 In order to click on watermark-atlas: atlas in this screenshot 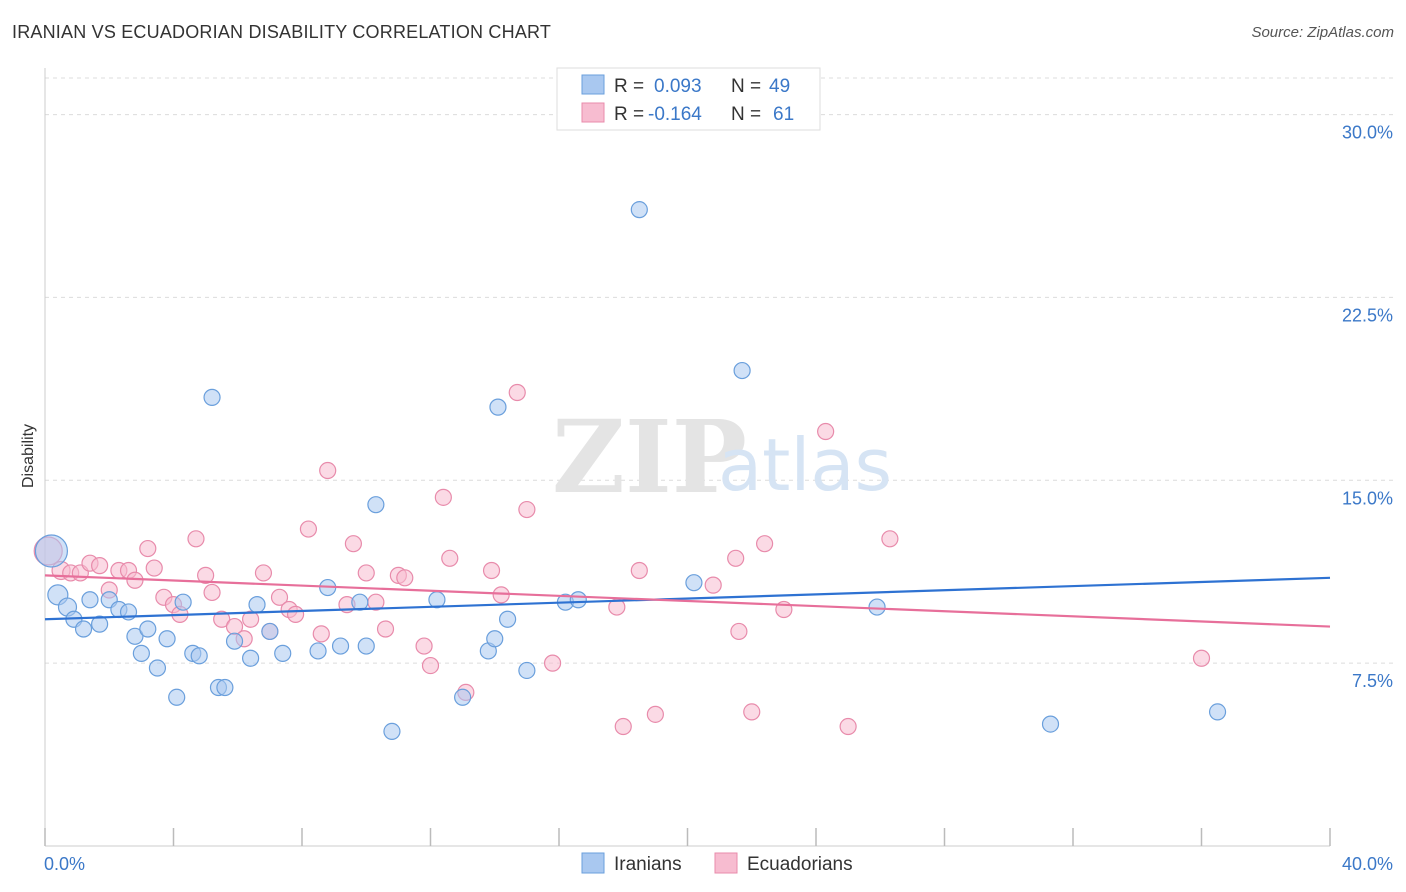, I will do `click(805, 465)`.